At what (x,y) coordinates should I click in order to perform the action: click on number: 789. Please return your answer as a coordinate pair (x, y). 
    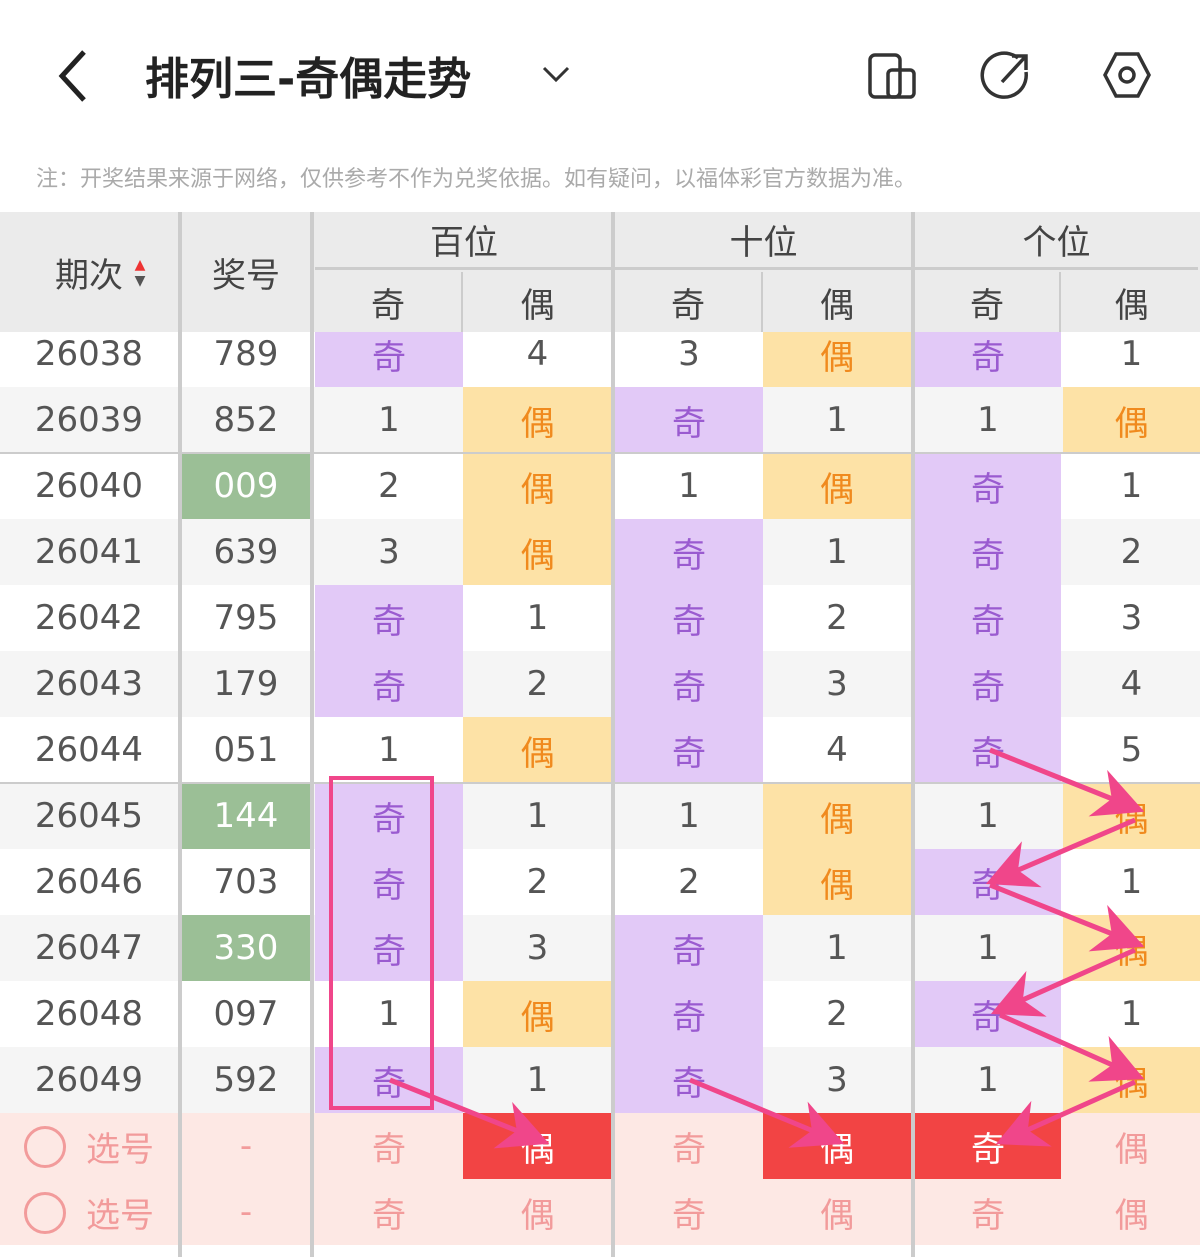
    Looking at the image, I should click on (246, 354).